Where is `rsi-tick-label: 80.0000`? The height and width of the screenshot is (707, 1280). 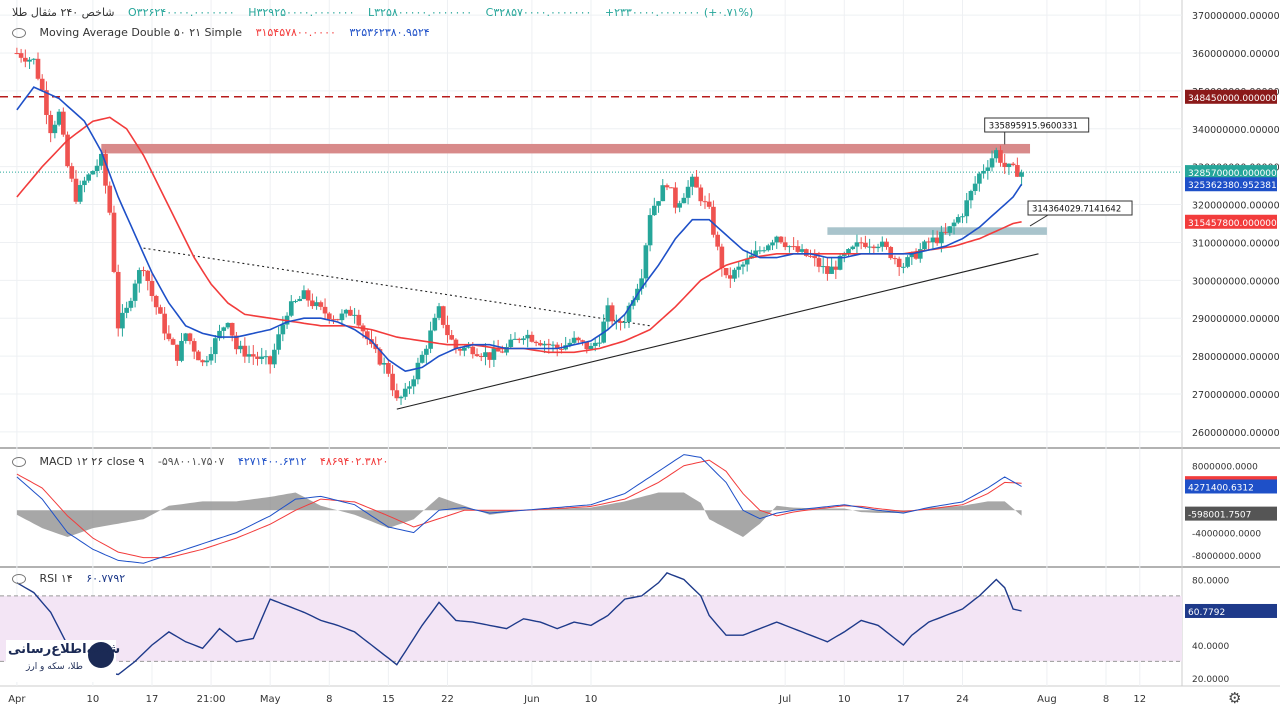 rsi-tick-label: 80.0000 is located at coordinates (1210, 581).